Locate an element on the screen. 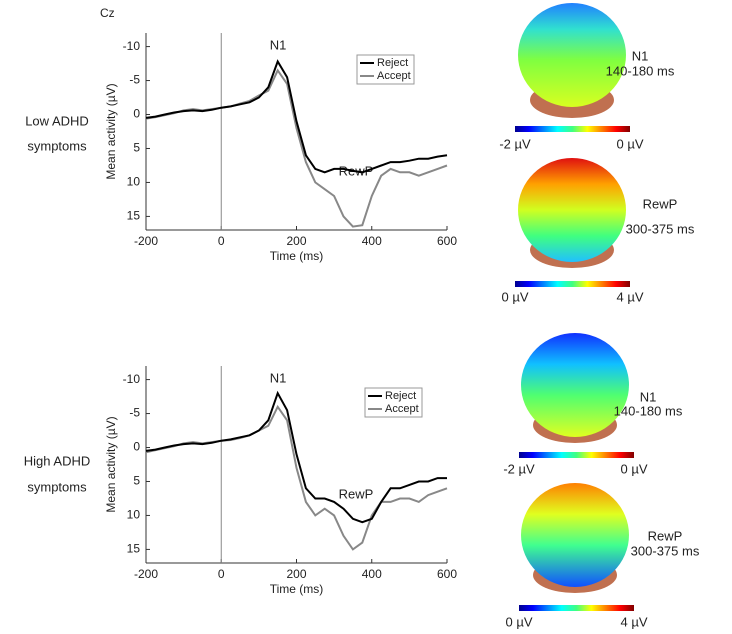 The height and width of the screenshot is (634, 732). peak-label: RewP is located at coordinates (356, 493).